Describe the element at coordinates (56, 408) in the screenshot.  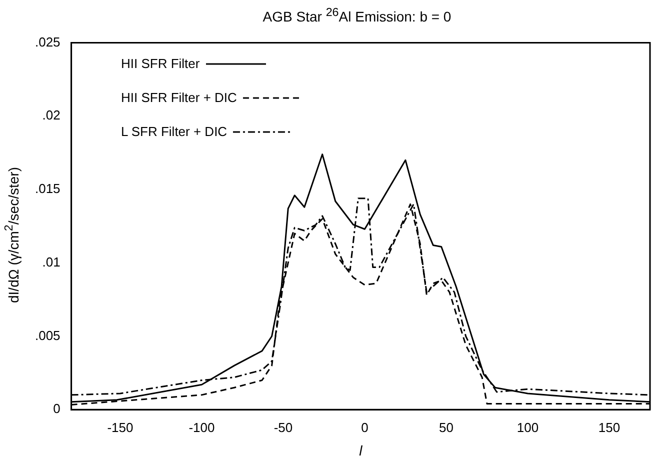
I see `y-tick-label: 0` at that location.